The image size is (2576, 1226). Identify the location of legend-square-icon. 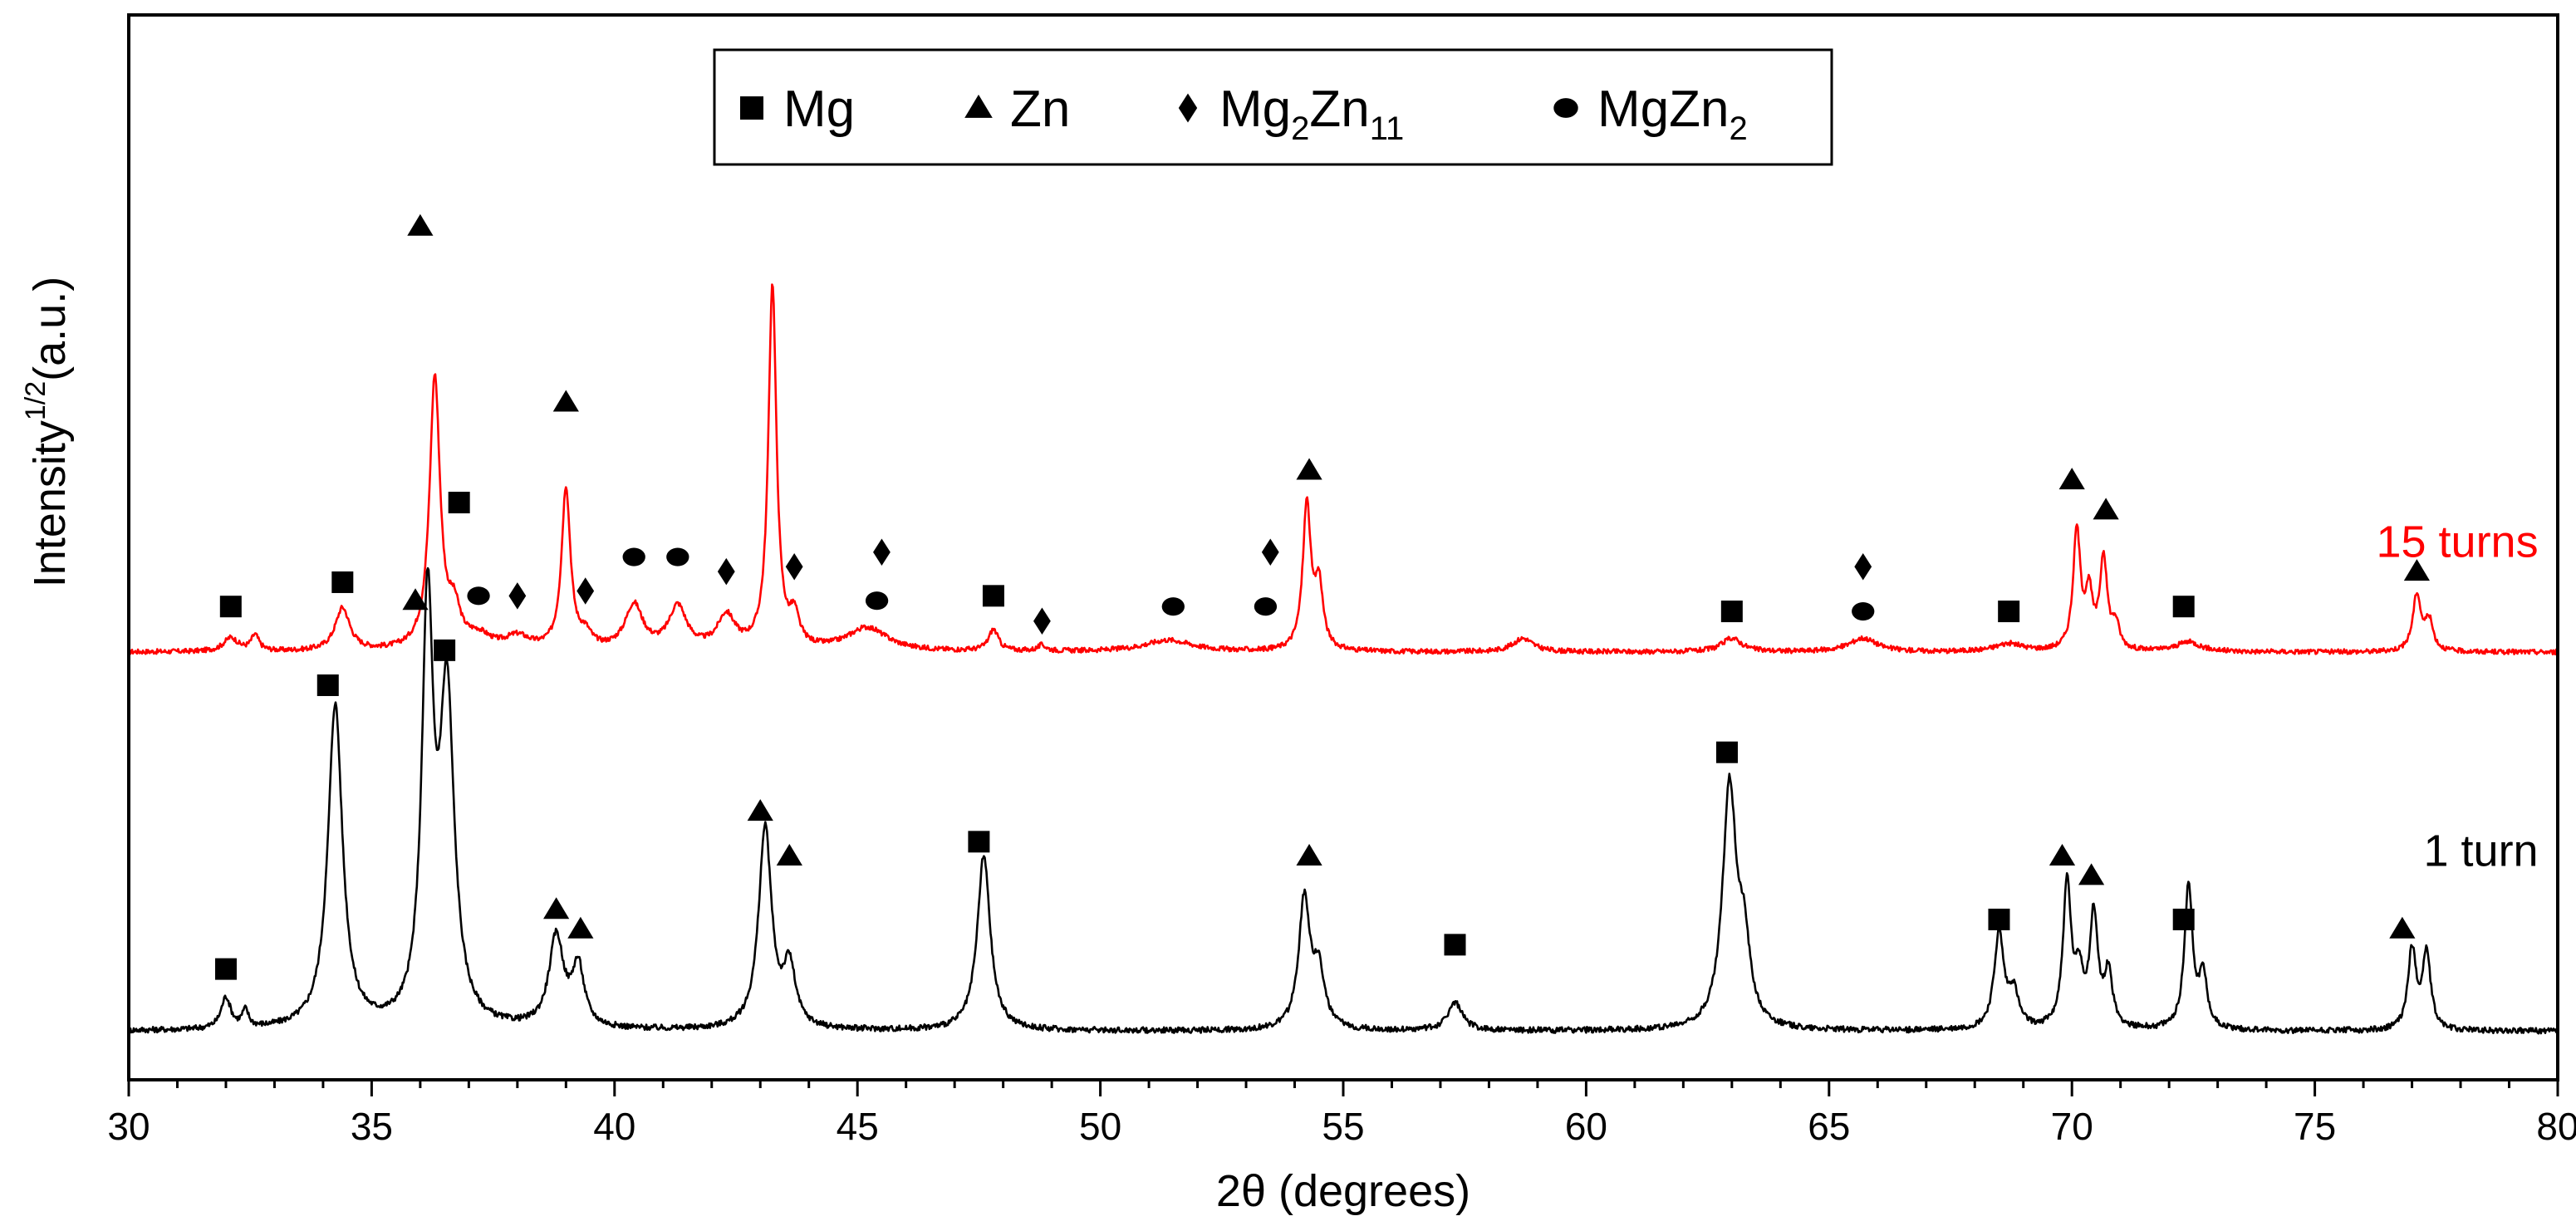
(751, 108).